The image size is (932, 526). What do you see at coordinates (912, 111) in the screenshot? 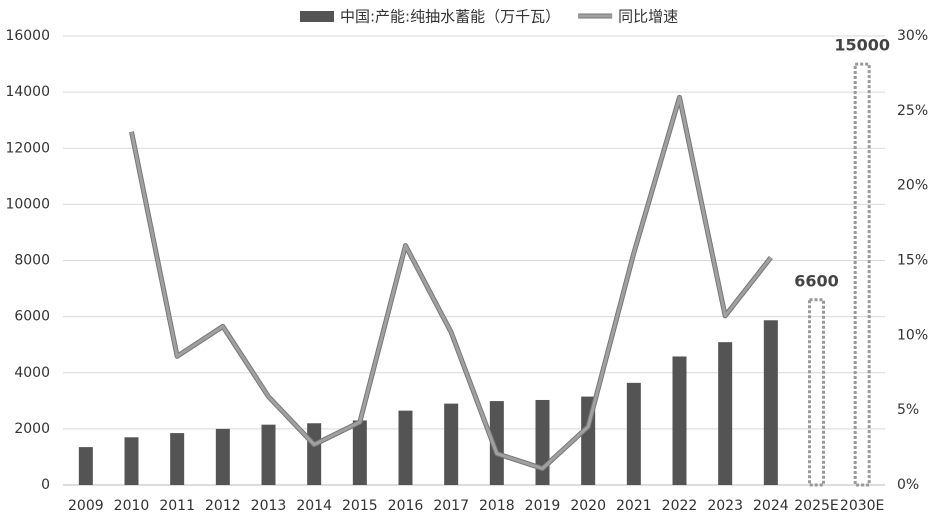
I see `y2-tick-label: 25%` at bounding box center [912, 111].